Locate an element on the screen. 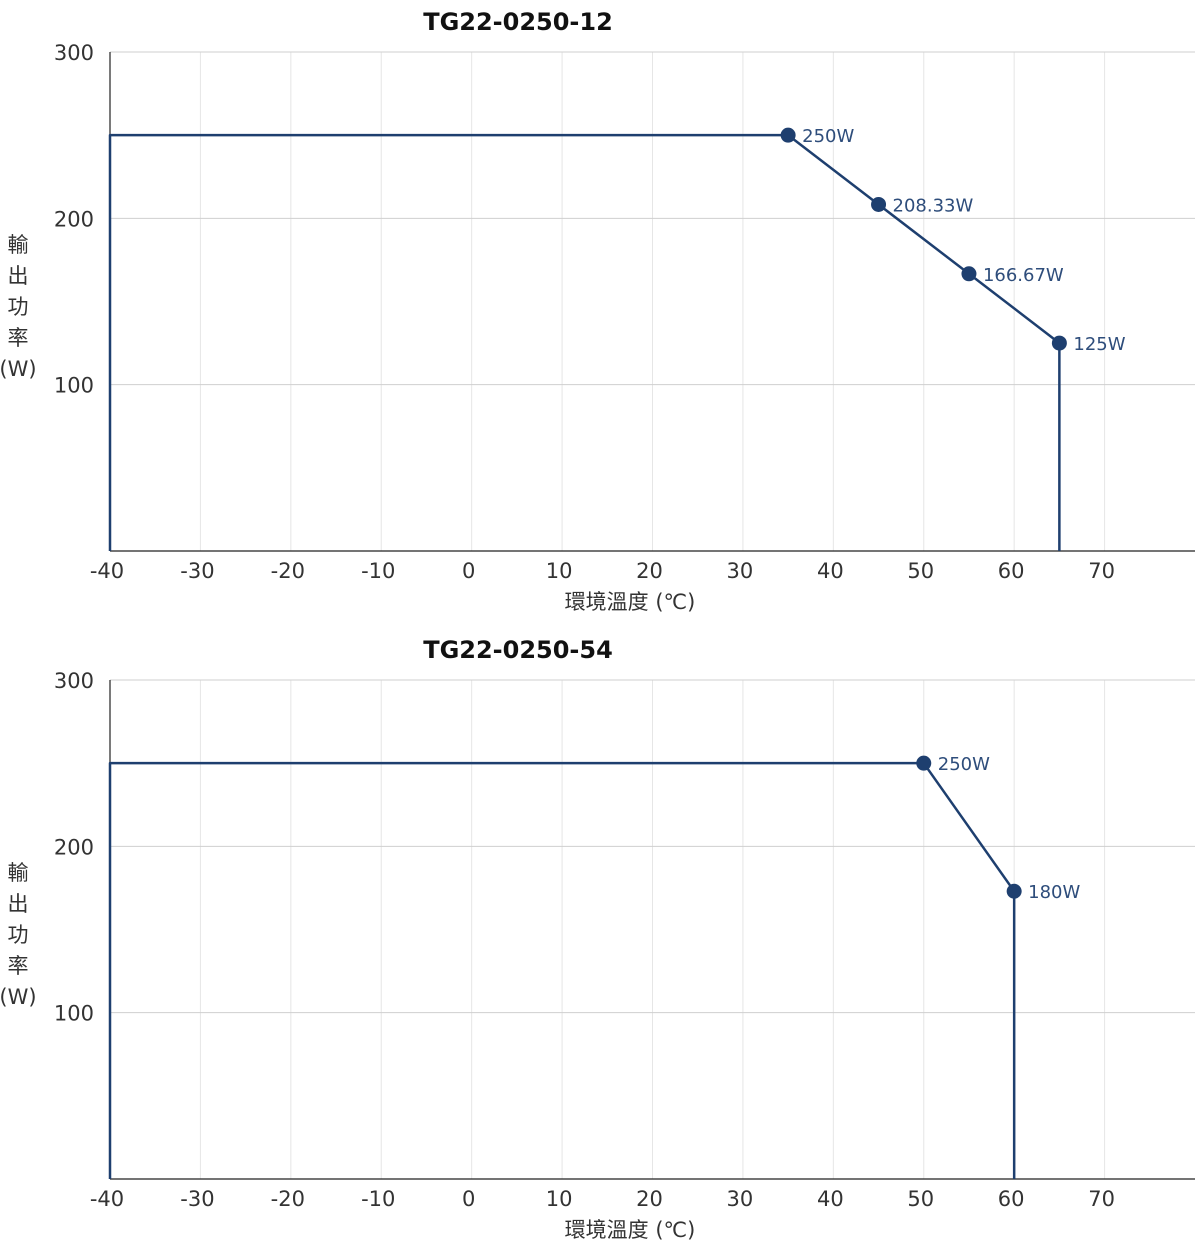 Image resolution: width=1200 pixels, height=1256 pixels. data-point-label: 125W is located at coordinates (1099, 344).